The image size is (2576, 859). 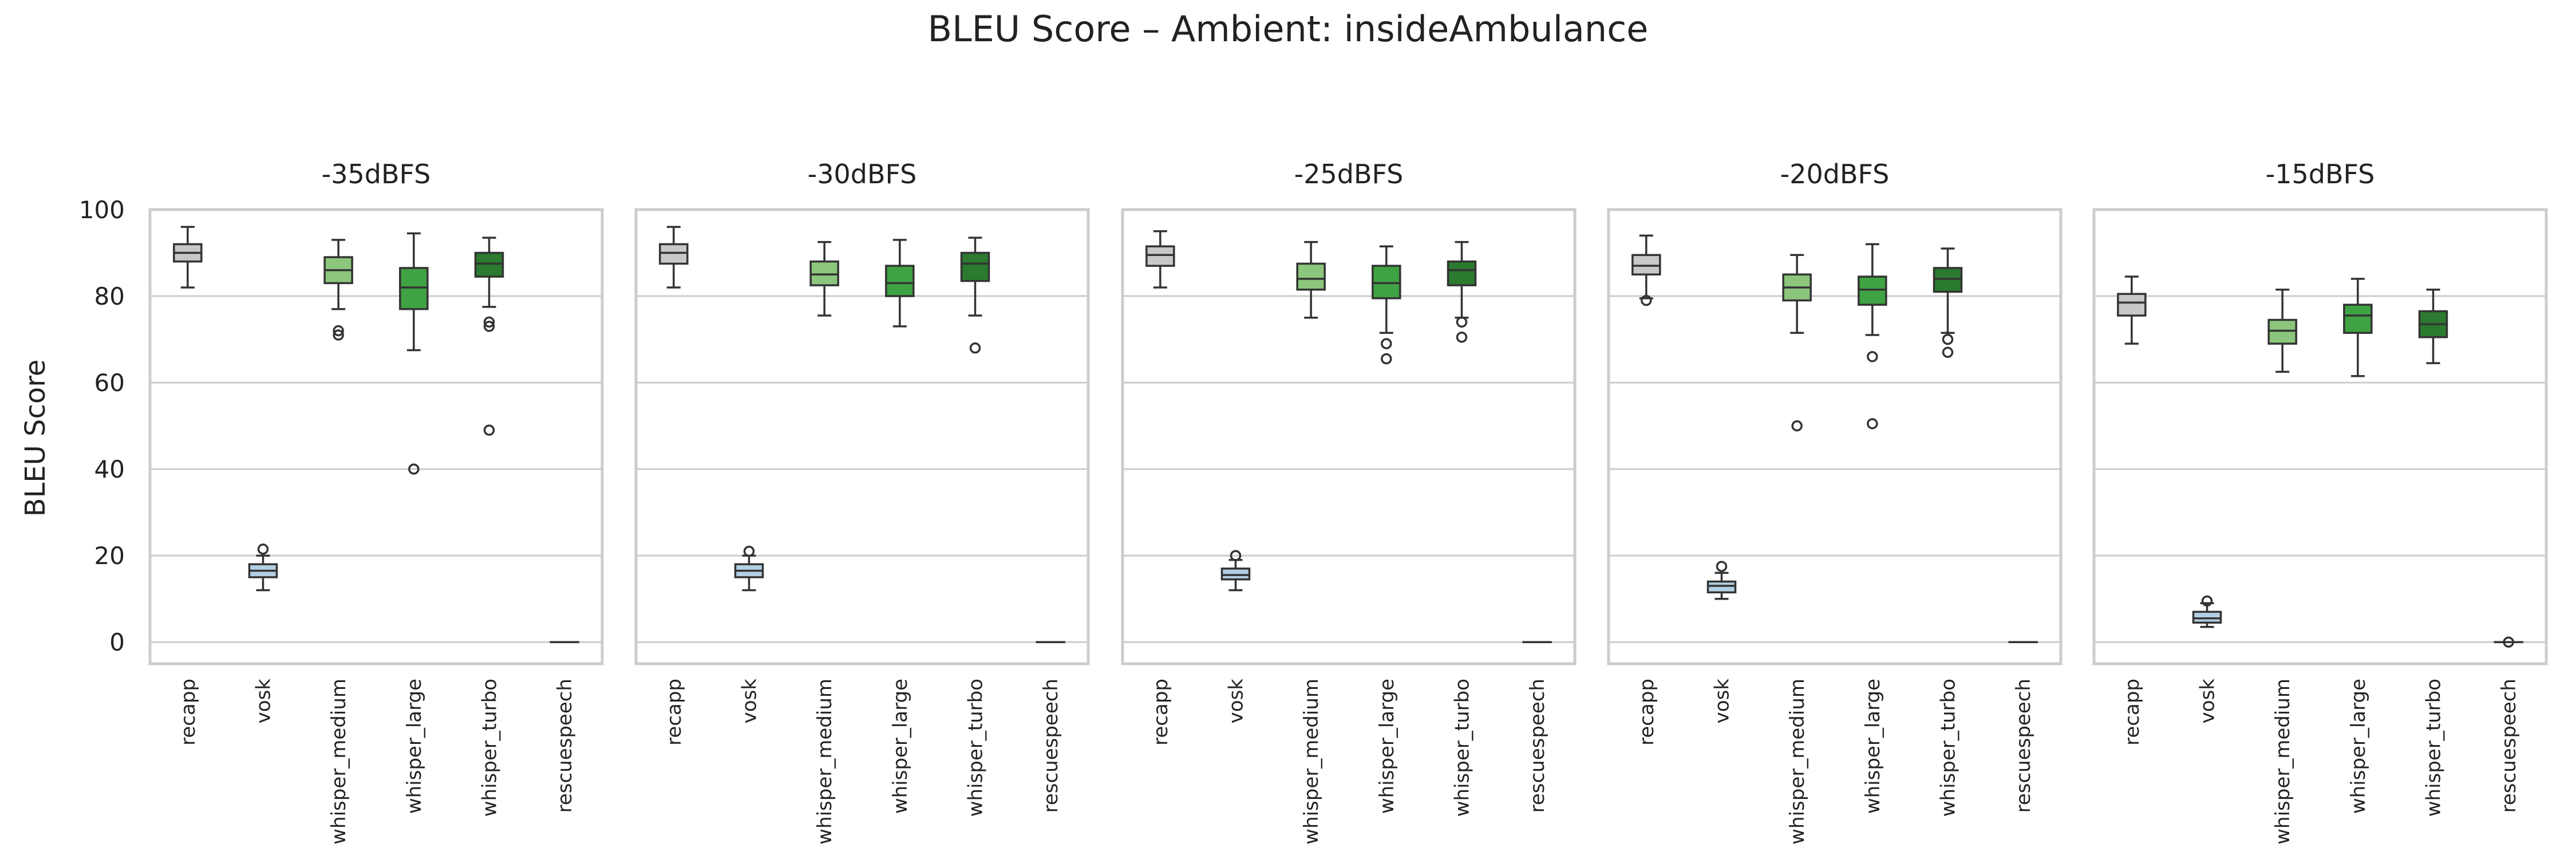 I want to click on y-tick-label: 20, so click(x=109, y=556).